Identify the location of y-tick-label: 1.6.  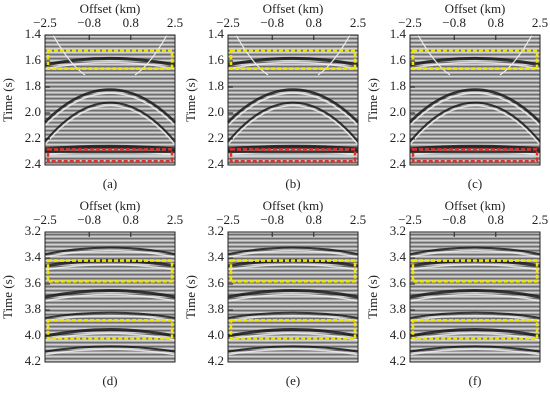
(216, 59).